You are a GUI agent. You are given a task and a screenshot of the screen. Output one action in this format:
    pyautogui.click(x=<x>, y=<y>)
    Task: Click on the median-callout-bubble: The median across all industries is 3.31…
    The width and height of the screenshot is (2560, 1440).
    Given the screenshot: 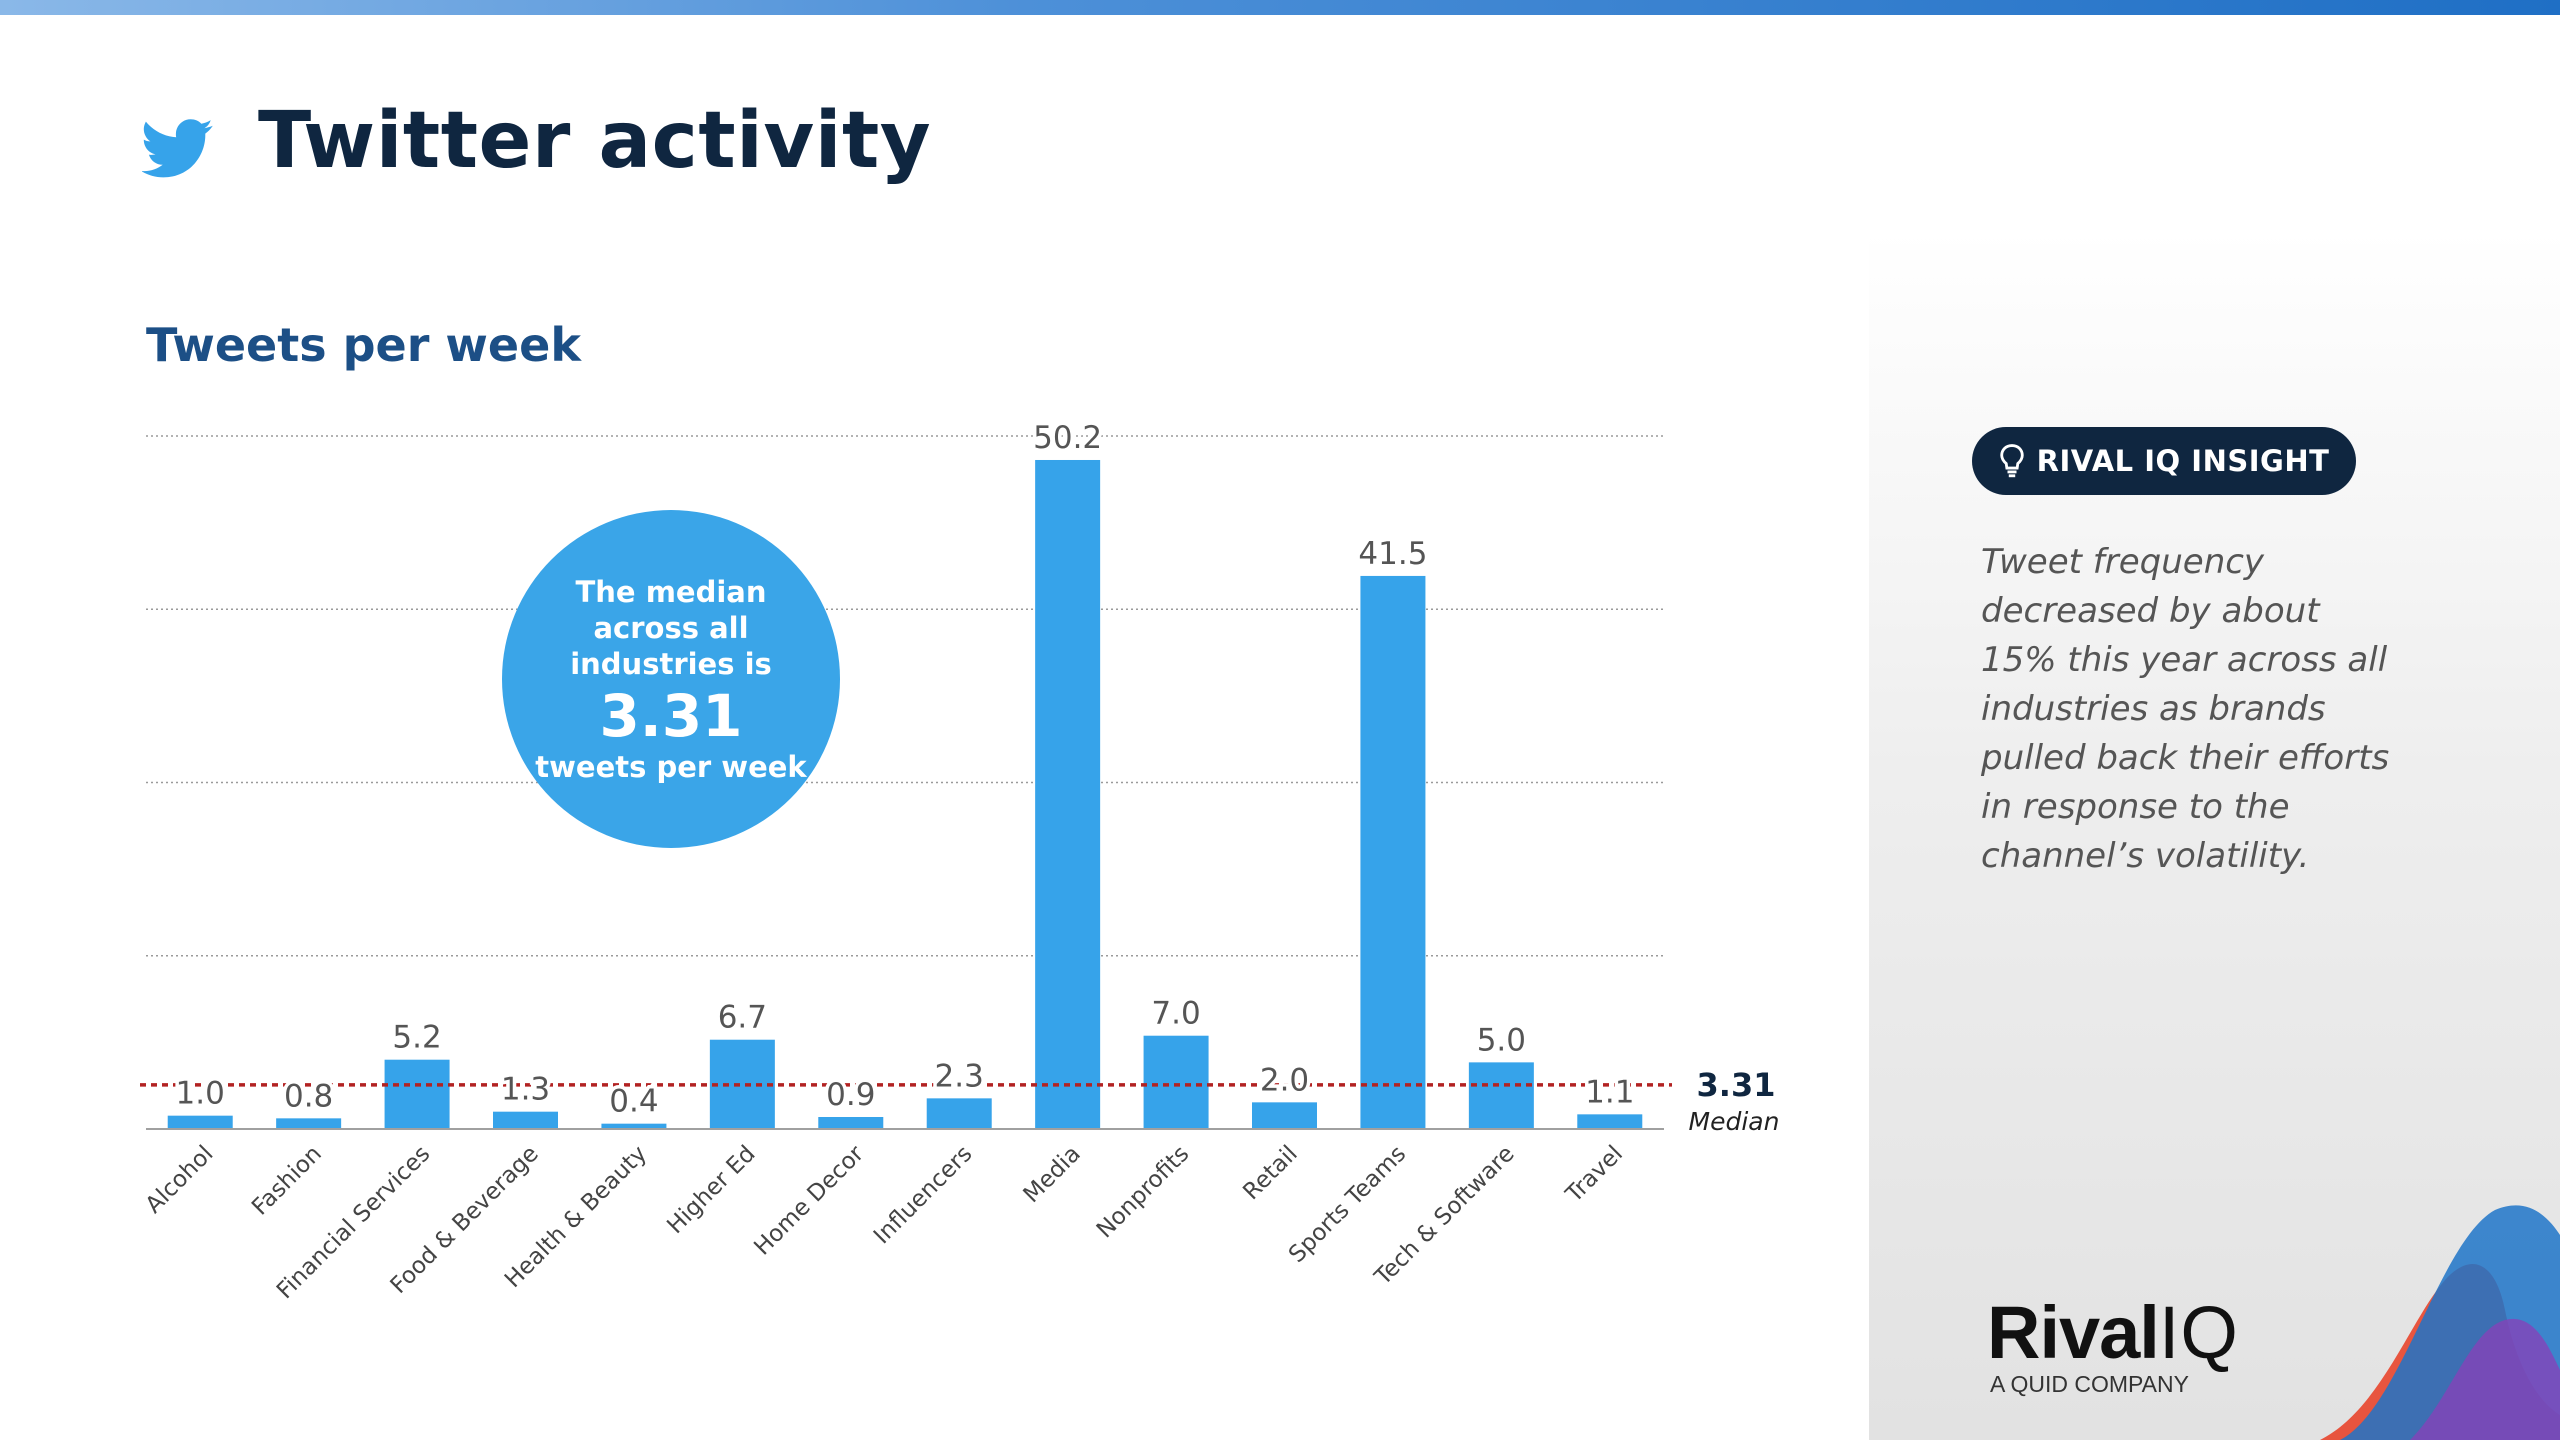 What is the action you would take?
    pyautogui.click(x=671, y=679)
    